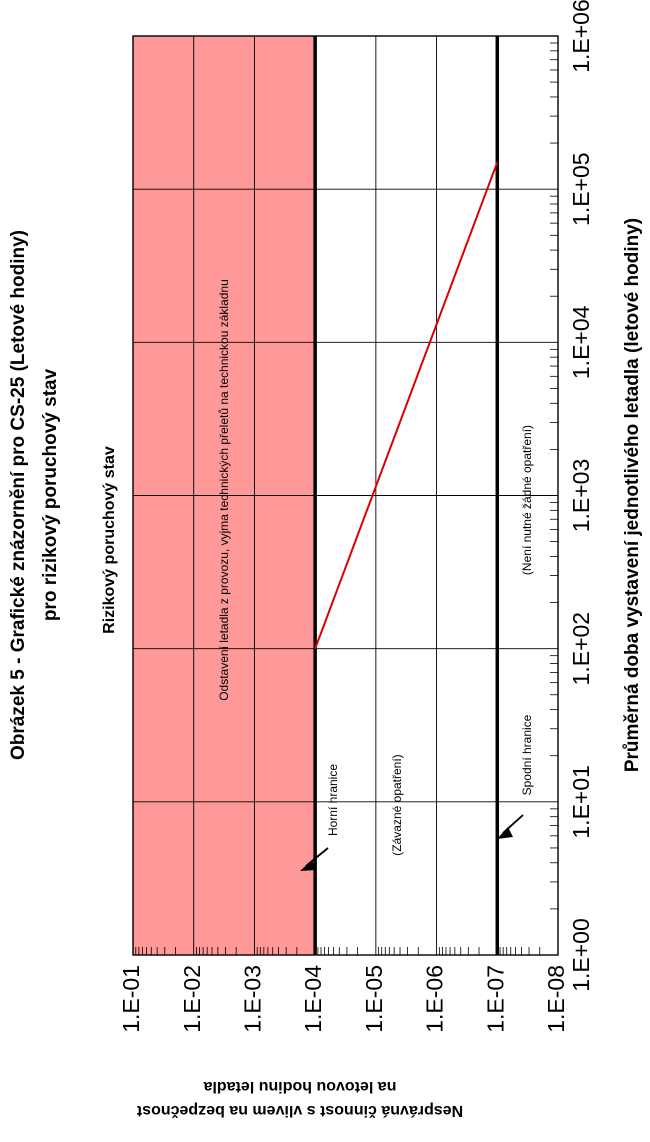 The width and height of the screenshot is (650, 1142). What do you see at coordinates (527, 500) in the screenshot?
I see `annotation-lower-region: (Není nutné žádné opatření)` at bounding box center [527, 500].